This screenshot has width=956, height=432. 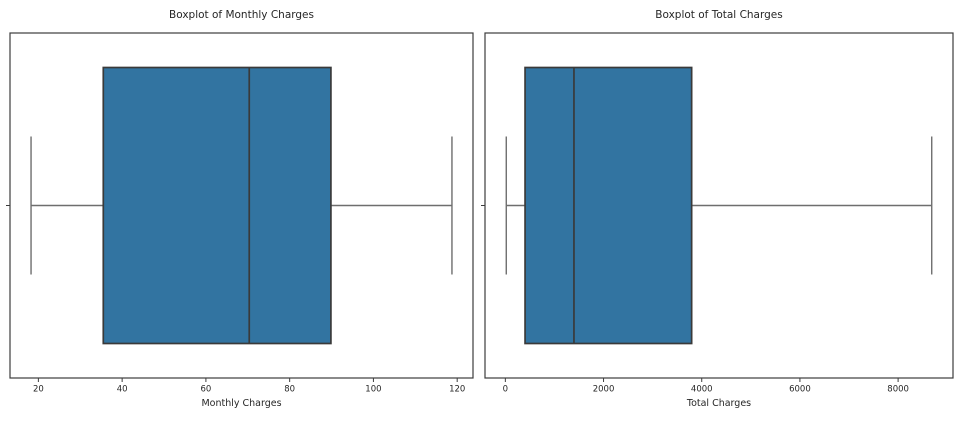 I want to click on x-tick-label: 100, so click(x=373, y=390).